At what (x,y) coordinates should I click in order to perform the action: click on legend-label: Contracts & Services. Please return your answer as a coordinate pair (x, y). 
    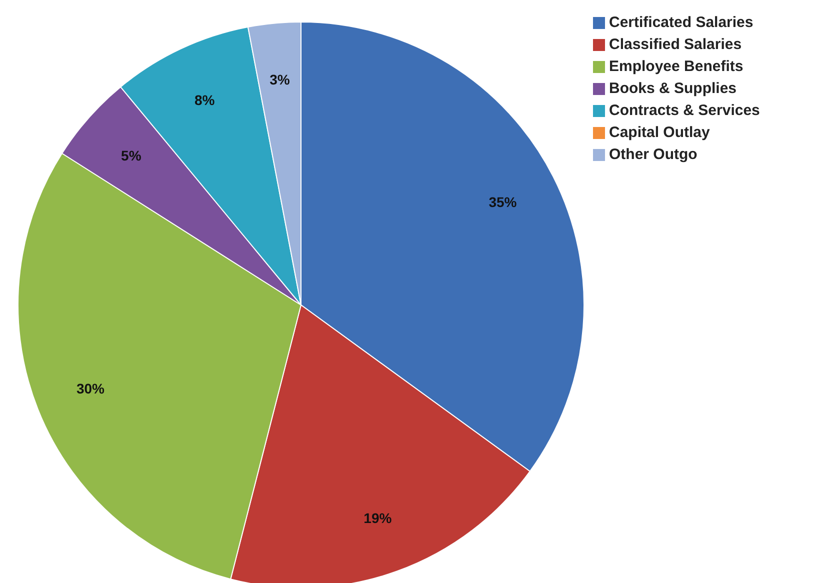
    Looking at the image, I should click on (684, 110).